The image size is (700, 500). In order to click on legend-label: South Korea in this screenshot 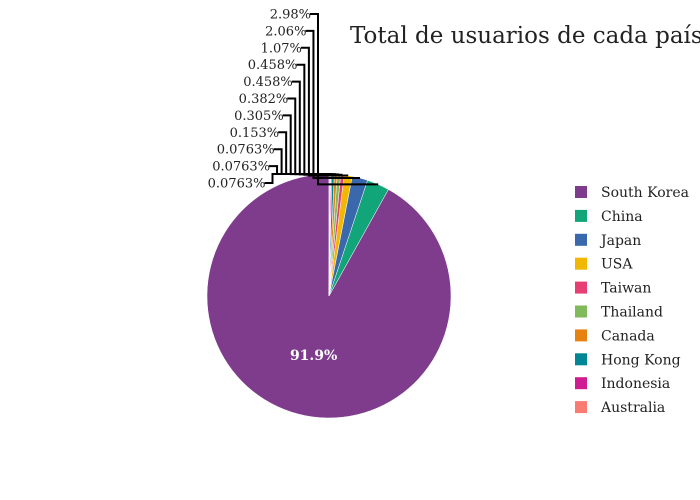, I will do `click(645, 193)`.